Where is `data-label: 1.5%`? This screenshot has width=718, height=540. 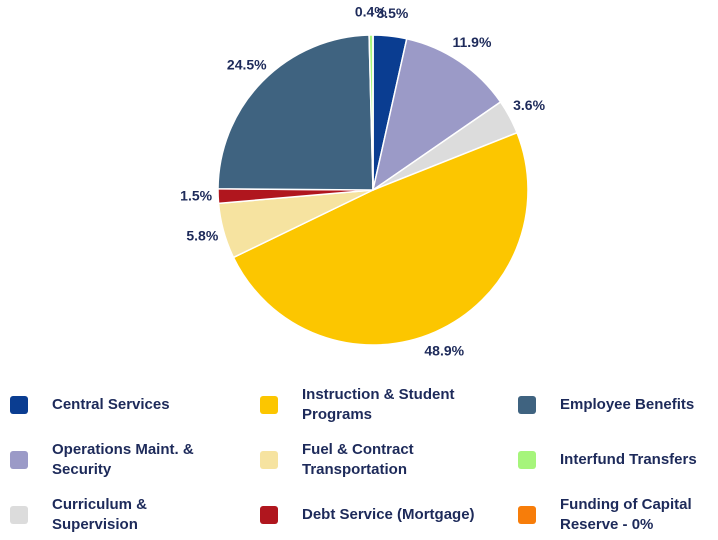 data-label: 1.5% is located at coordinates (196, 196).